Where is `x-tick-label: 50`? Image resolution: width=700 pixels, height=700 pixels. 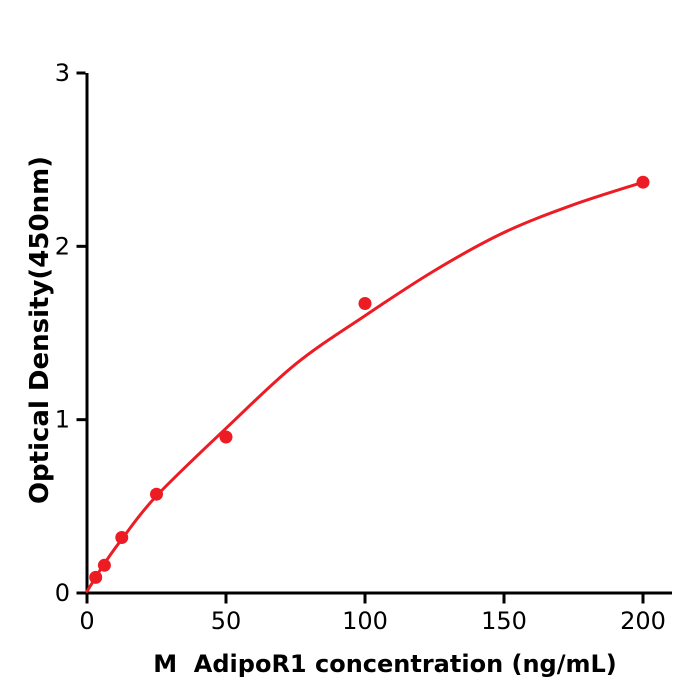 x-tick-label: 50 is located at coordinates (226, 621).